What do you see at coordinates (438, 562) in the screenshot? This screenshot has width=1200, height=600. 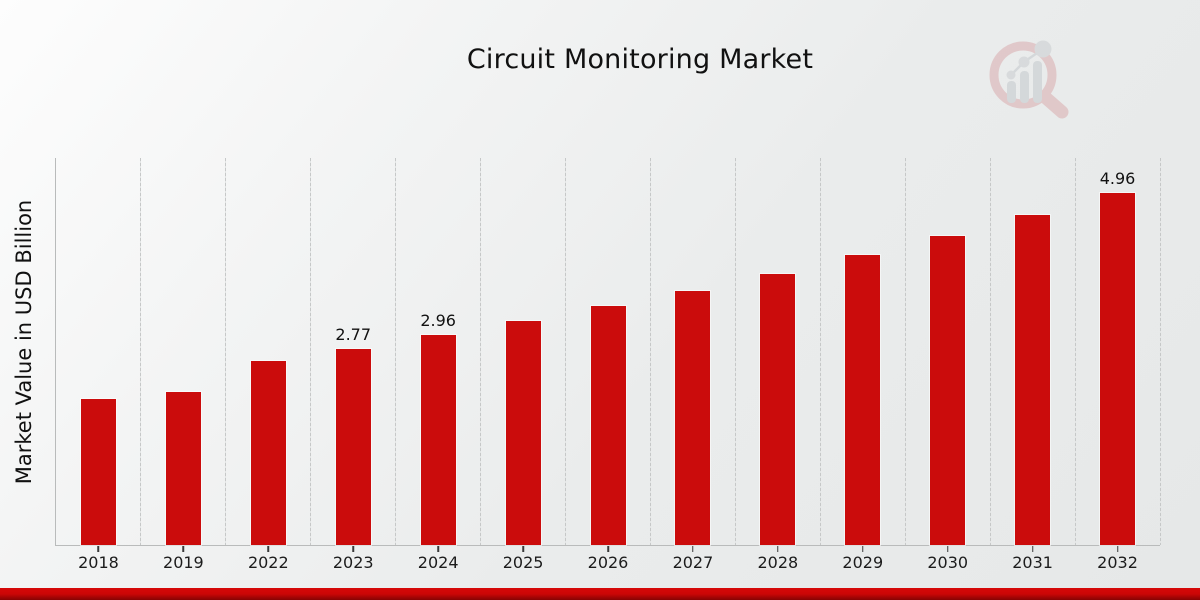 I see `x-tick-label: 2024` at bounding box center [438, 562].